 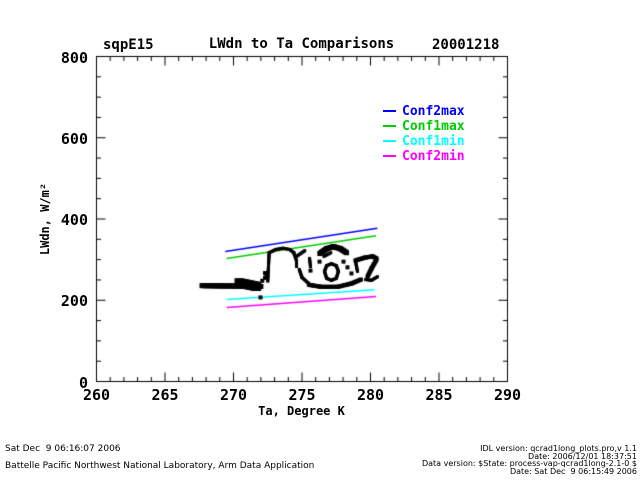 I want to click on y-tick-label: 400, so click(x=74, y=220).